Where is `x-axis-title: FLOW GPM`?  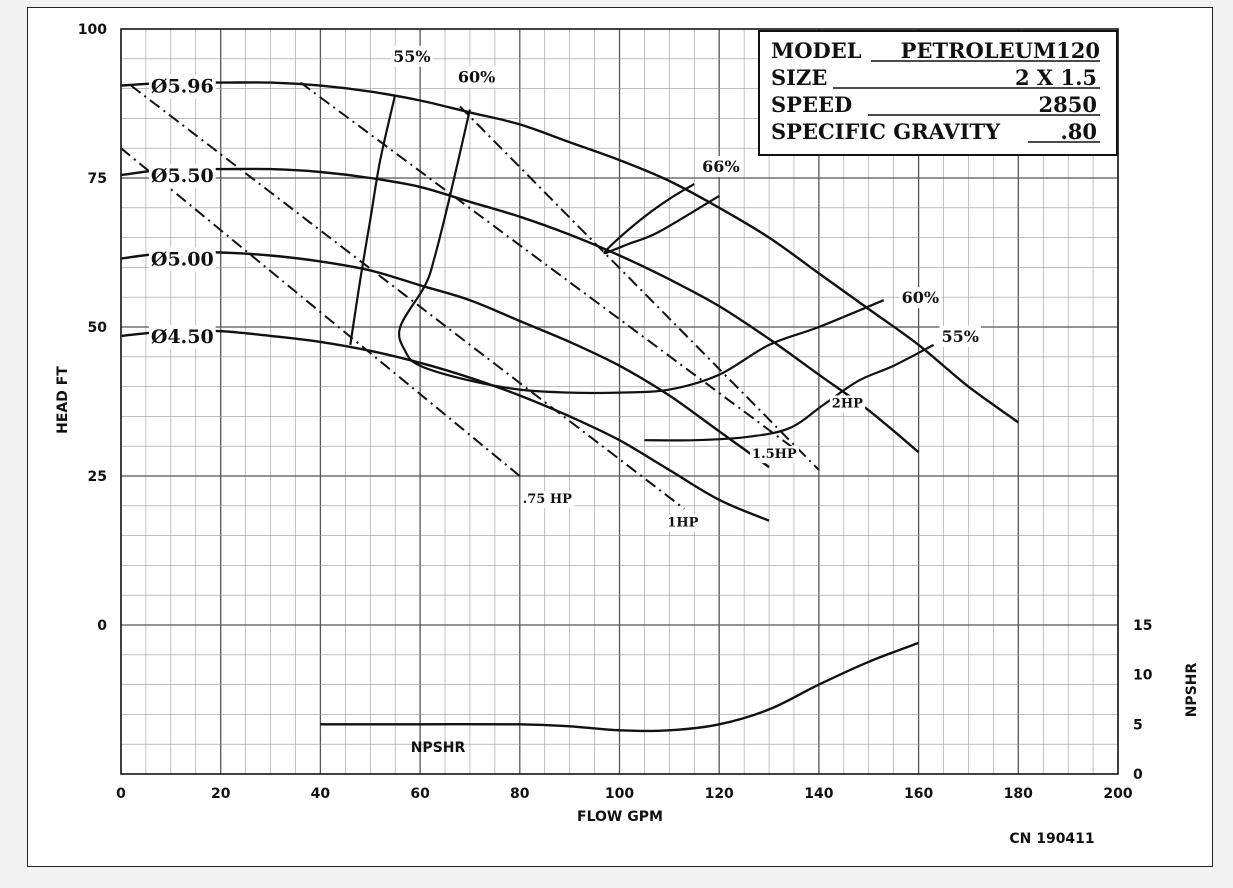 x-axis-title: FLOW GPM is located at coordinates (620, 817).